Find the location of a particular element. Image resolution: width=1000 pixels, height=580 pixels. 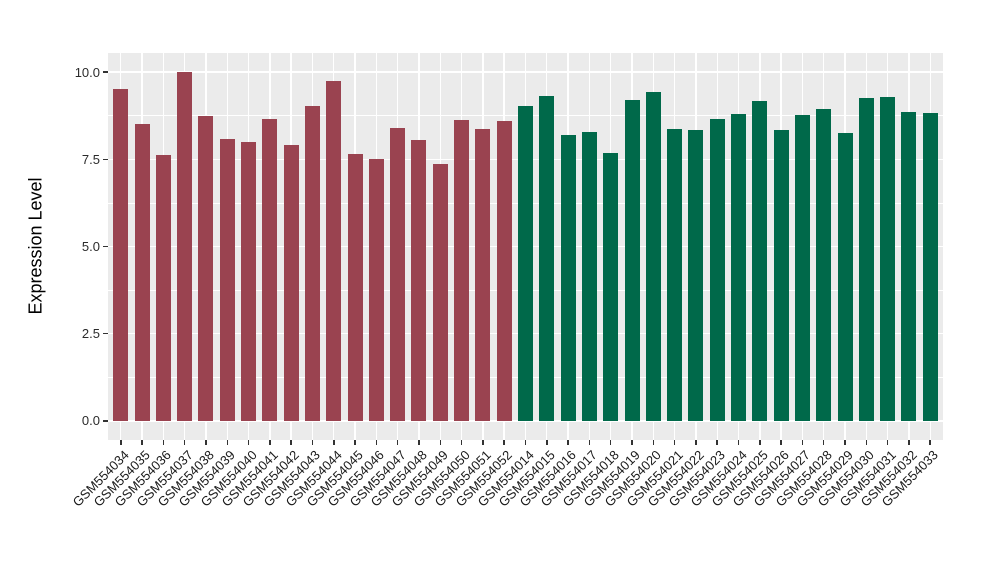

bar-GSM554045 is located at coordinates (355, 287).